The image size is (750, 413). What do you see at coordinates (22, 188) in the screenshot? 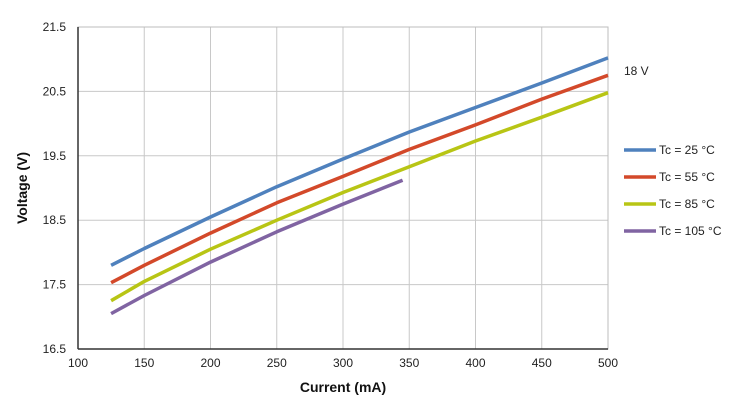
I see `y-axis-title: Voltage (V)` at bounding box center [22, 188].